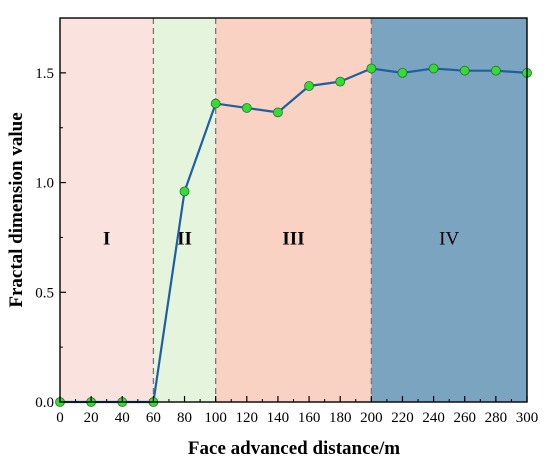 This screenshot has width=550, height=464. What do you see at coordinates (44, 184) in the screenshot?
I see `y-tick-label: 1.0` at bounding box center [44, 184].